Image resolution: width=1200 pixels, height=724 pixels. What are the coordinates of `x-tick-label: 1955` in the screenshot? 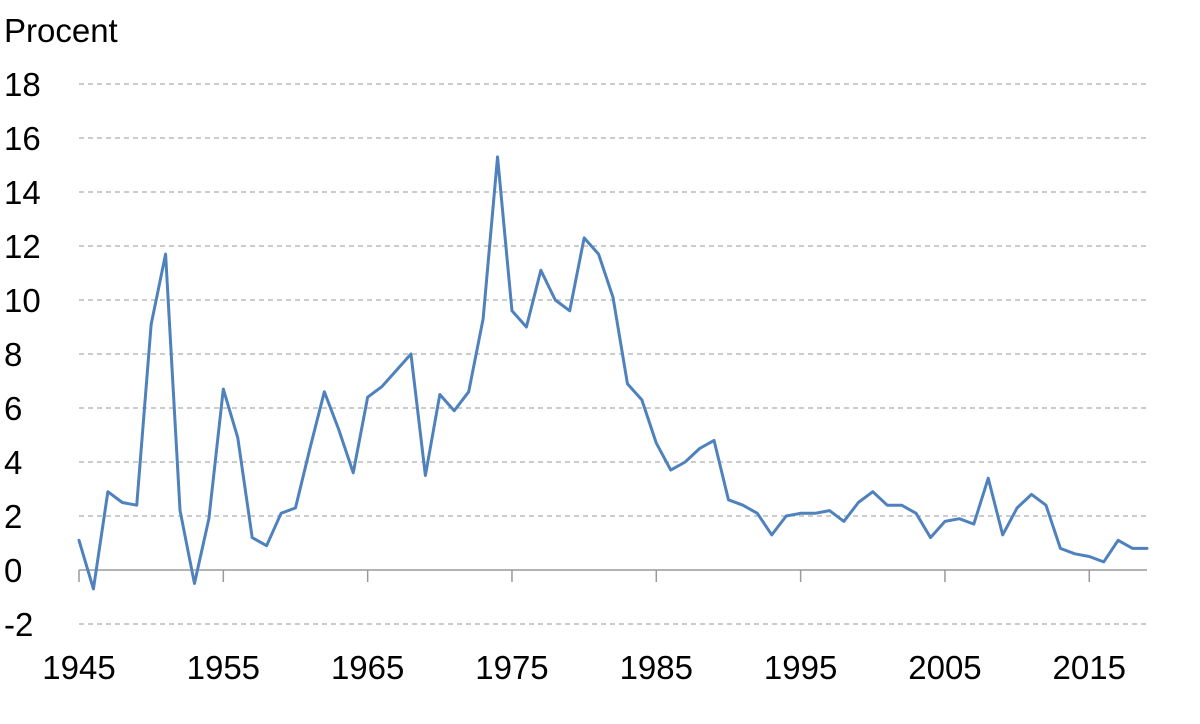 It's located at (223, 667).